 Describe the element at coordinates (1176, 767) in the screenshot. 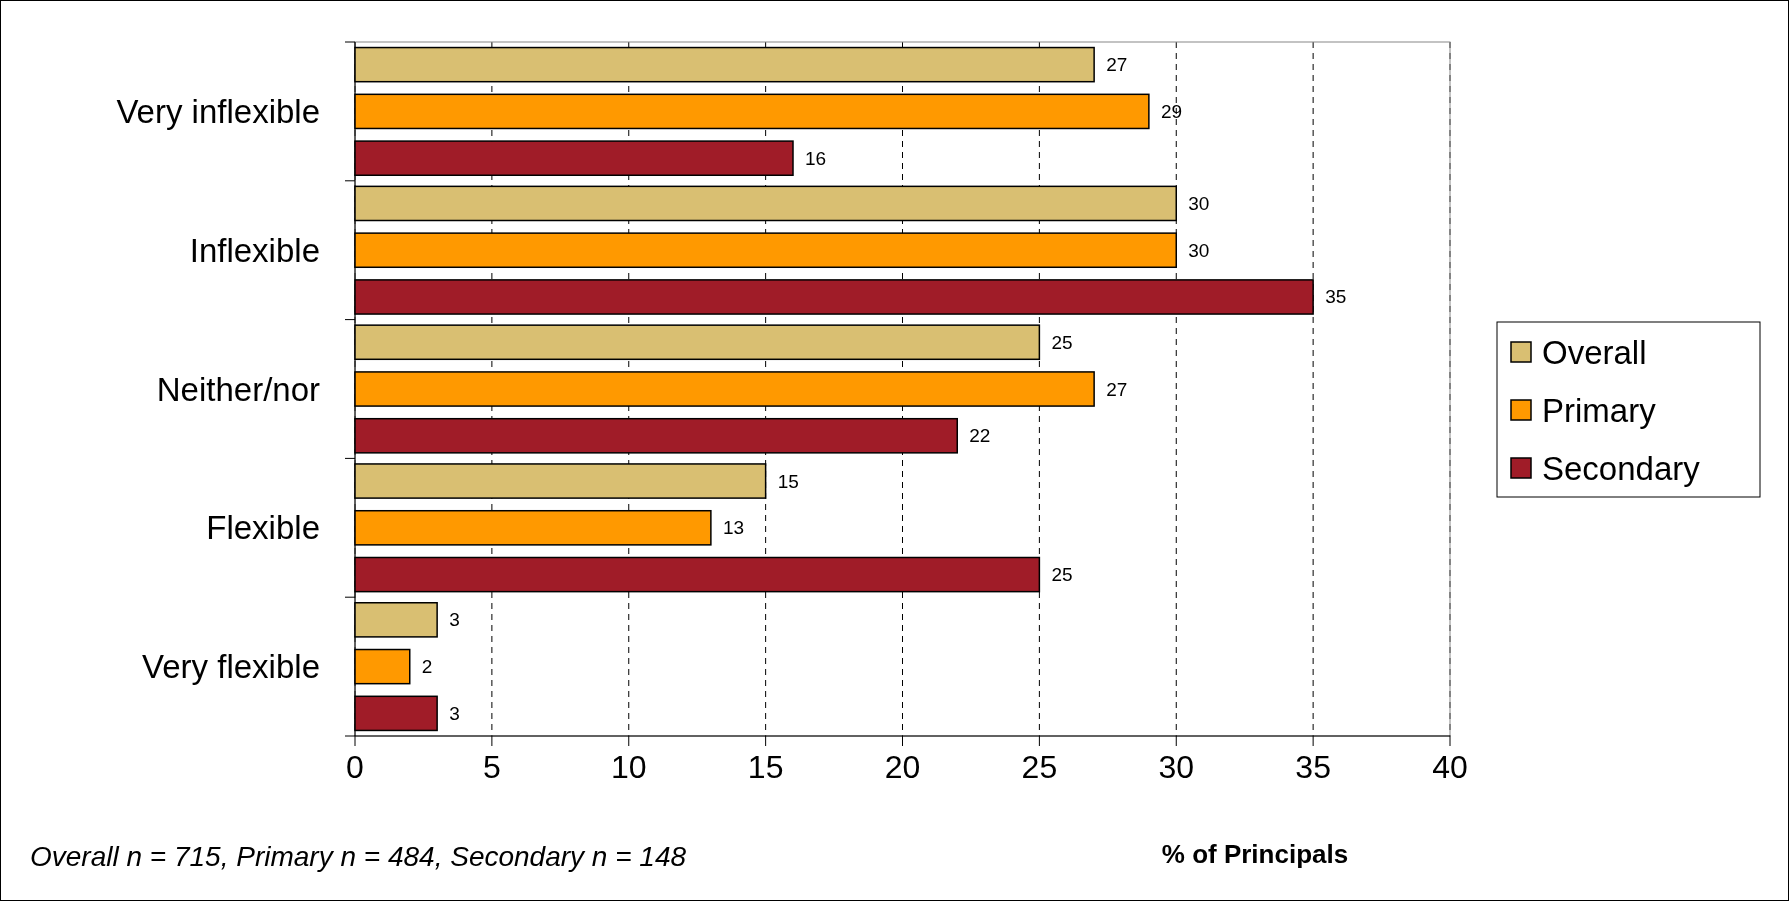

I see `x-tick-label: 30` at that location.